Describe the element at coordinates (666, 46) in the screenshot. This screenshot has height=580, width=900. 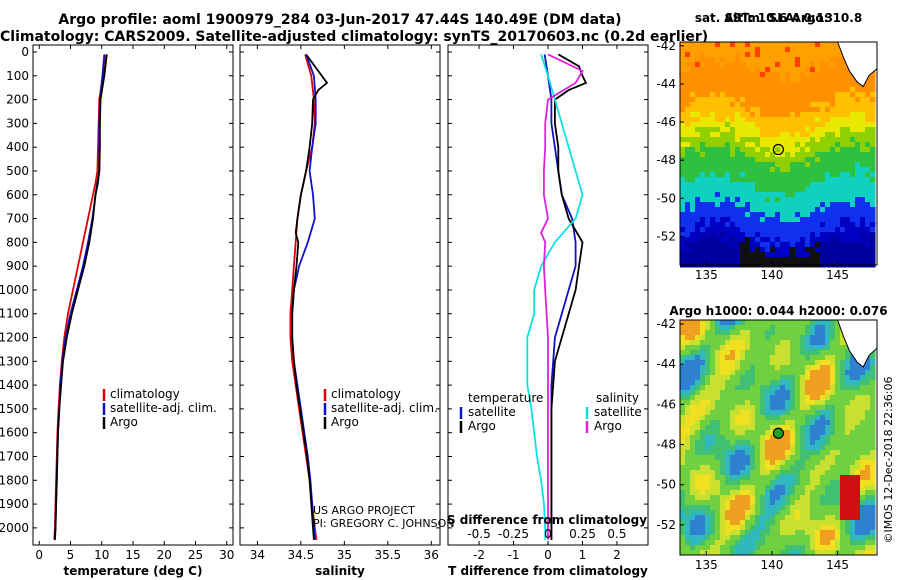
I see `map-y-tick-label: -42` at that location.